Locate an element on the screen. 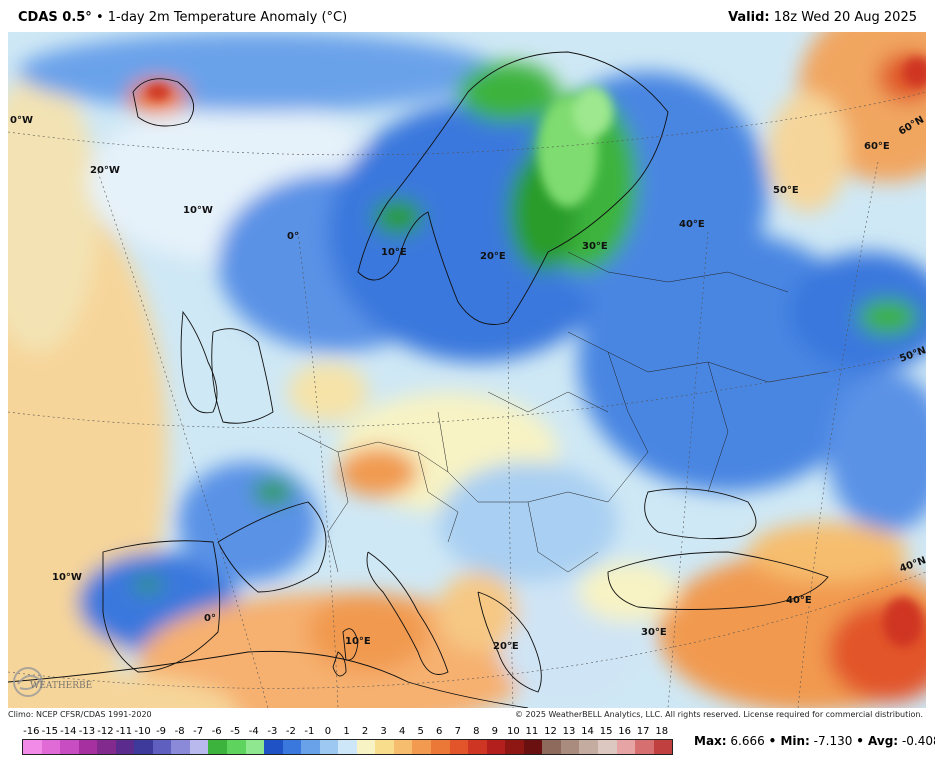 The image size is (935, 768). grid-label: 50°E is located at coordinates (786, 190).